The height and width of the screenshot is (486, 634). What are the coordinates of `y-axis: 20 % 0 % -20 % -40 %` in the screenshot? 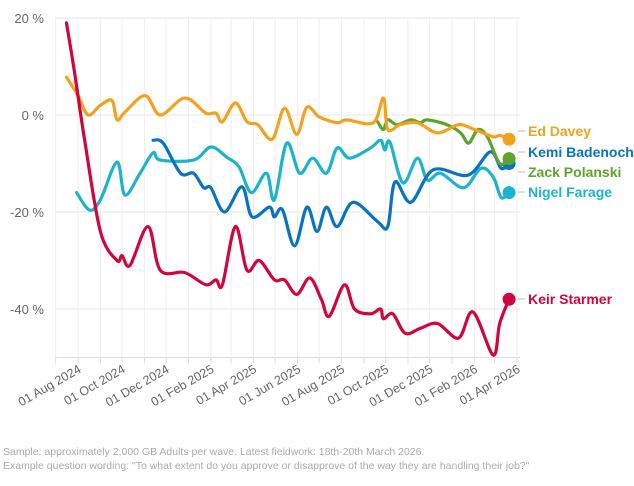 It's located at (27, 164).